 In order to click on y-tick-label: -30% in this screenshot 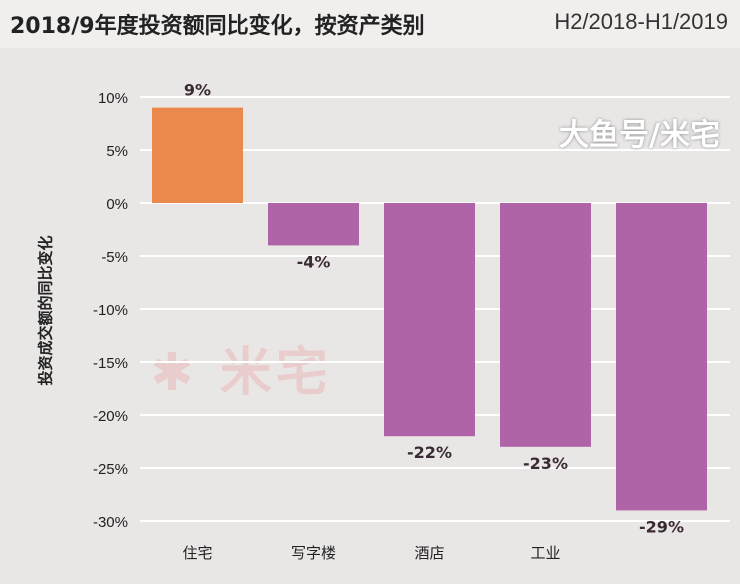, I will do `click(110, 522)`.